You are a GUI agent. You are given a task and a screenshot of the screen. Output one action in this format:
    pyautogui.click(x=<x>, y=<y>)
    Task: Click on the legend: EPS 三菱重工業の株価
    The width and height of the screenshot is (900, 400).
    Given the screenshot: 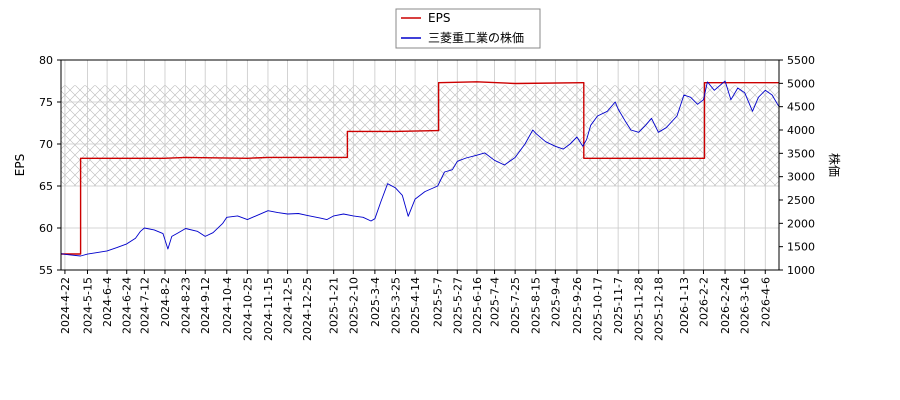 What is the action you would take?
    pyautogui.click(x=468, y=28)
    